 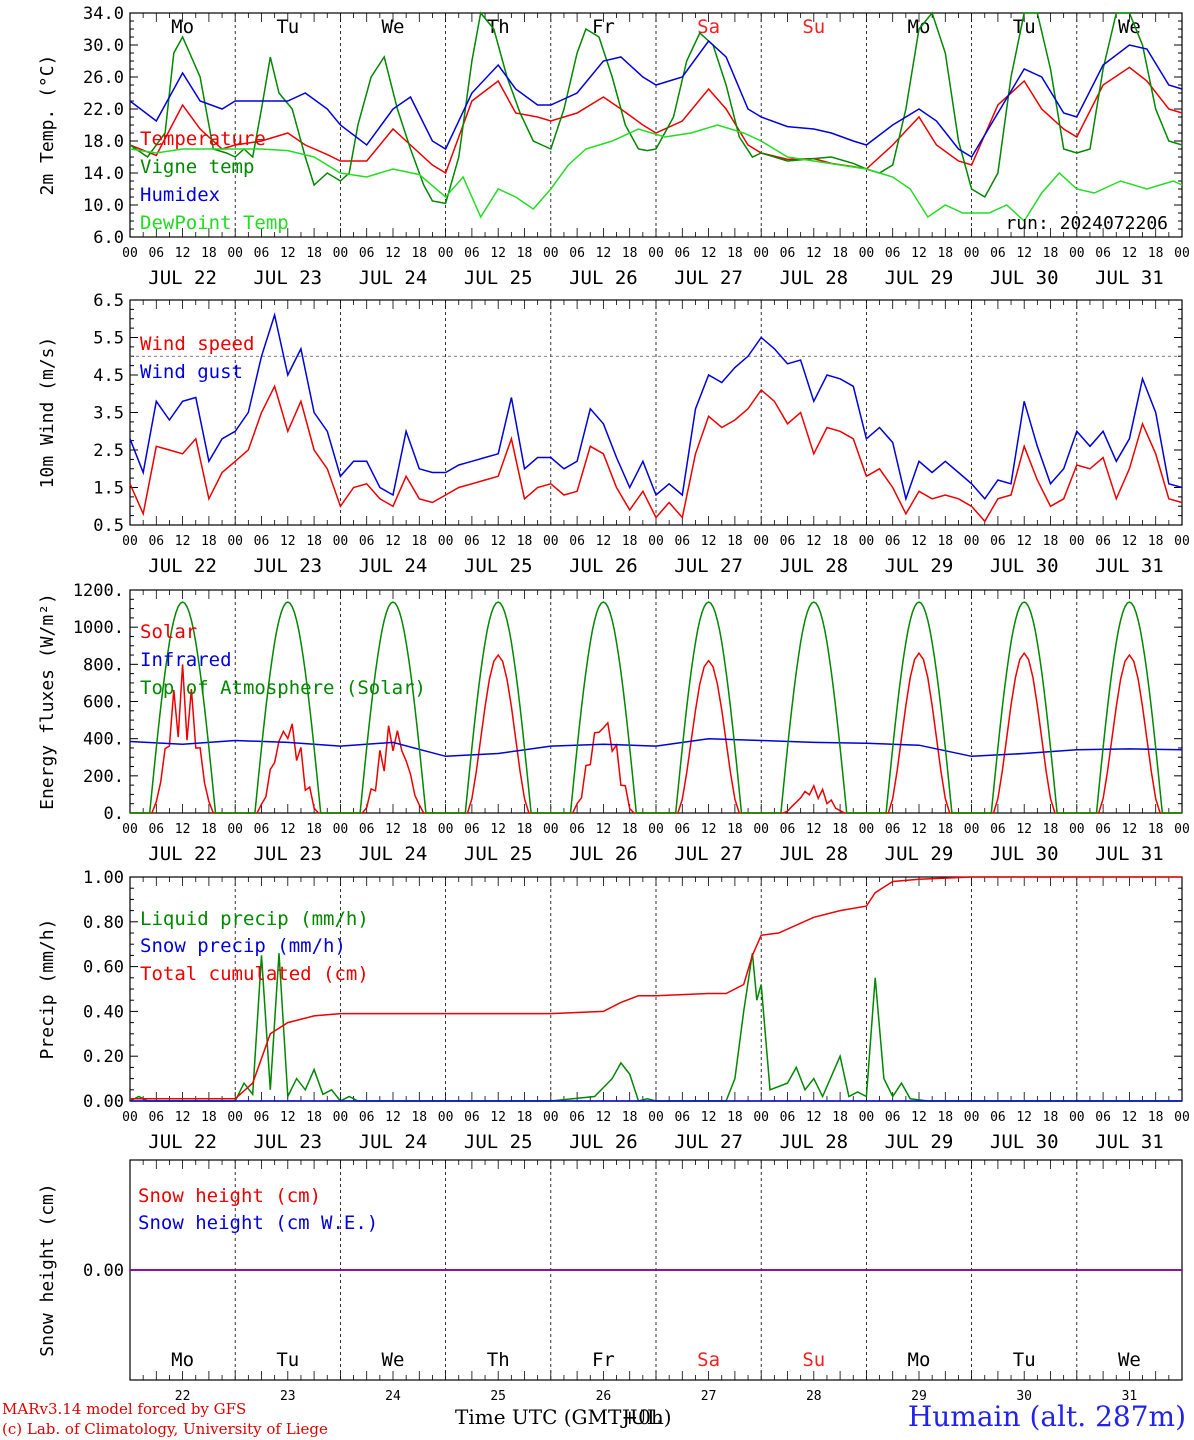 I want to click on y-tick-label: 3.5, so click(x=108, y=414).